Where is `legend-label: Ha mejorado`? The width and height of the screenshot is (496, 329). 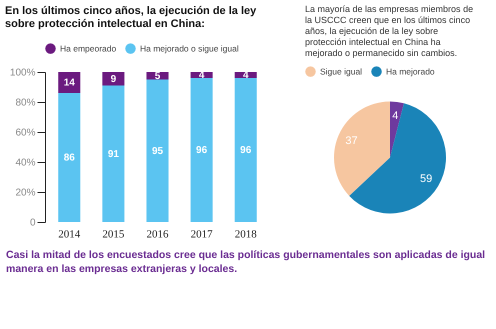
legend-label: Ha mejorado is located at coordinates (410, 71).